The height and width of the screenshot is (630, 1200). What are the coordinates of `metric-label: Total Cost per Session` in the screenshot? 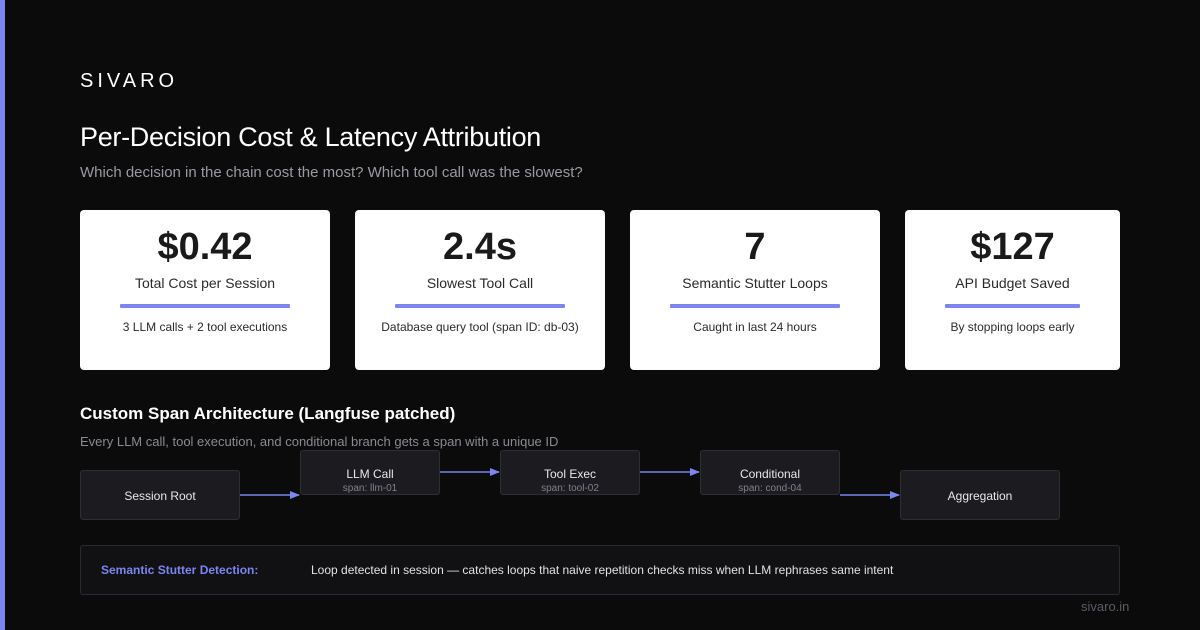 It's located at (205, 283).